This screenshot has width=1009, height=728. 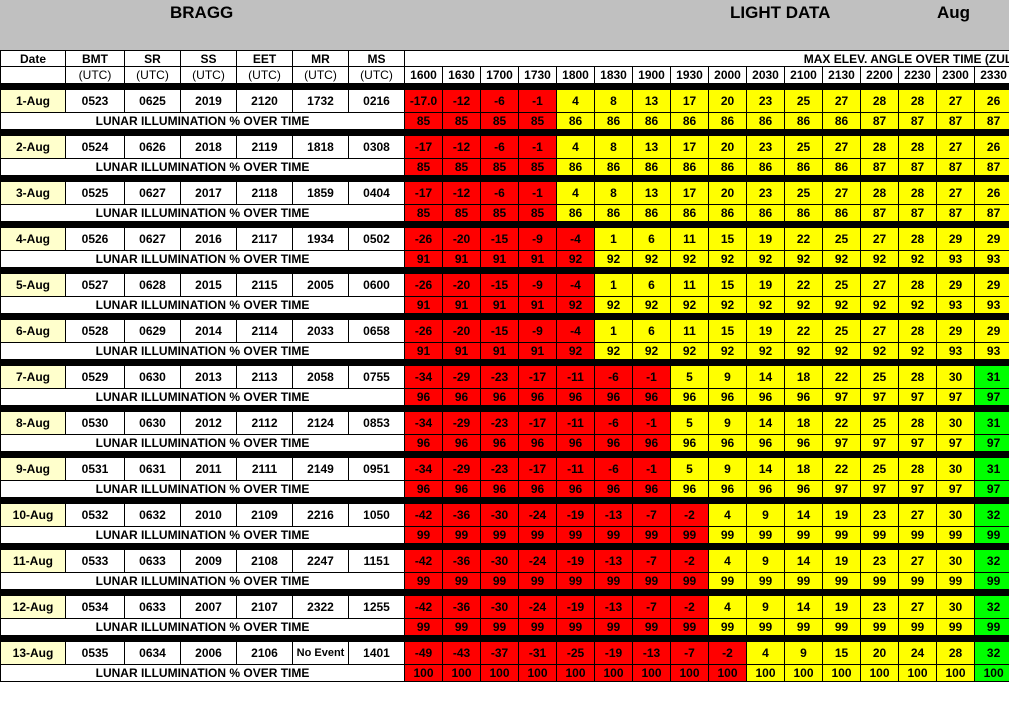 I want to click on eet-cell: 2117, so click(x=264, y=239).